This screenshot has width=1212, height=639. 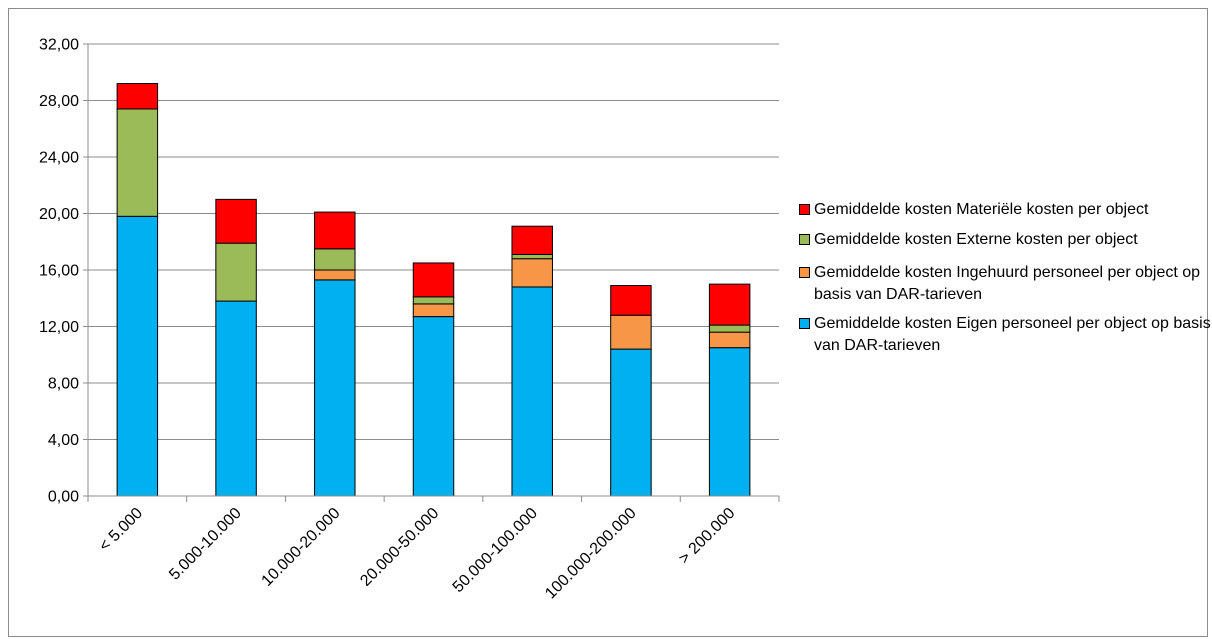 I want to click on x-tick-label: 20.000-50.000, so click(x=399, y=547).